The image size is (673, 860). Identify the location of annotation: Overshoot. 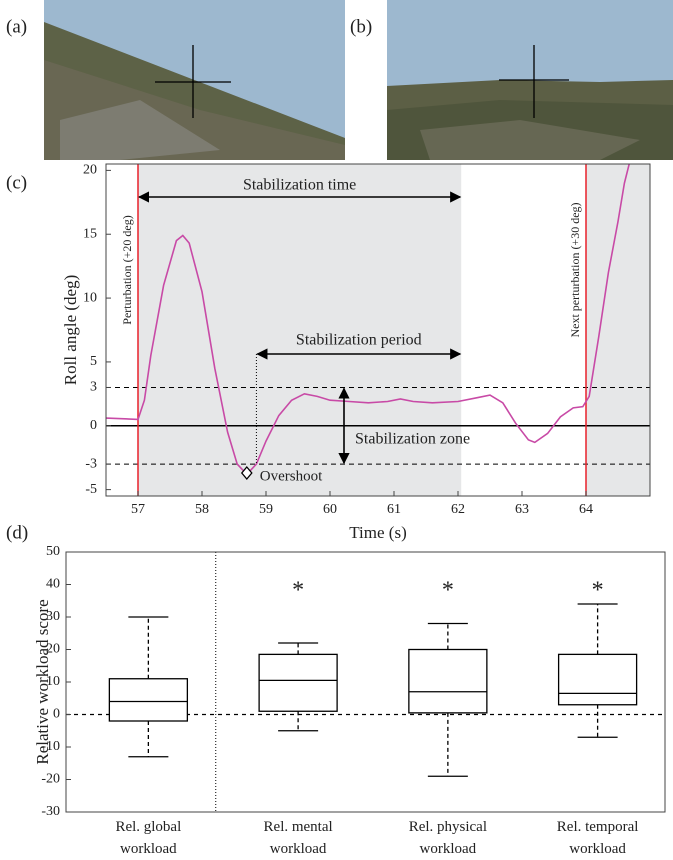
(291, 476).